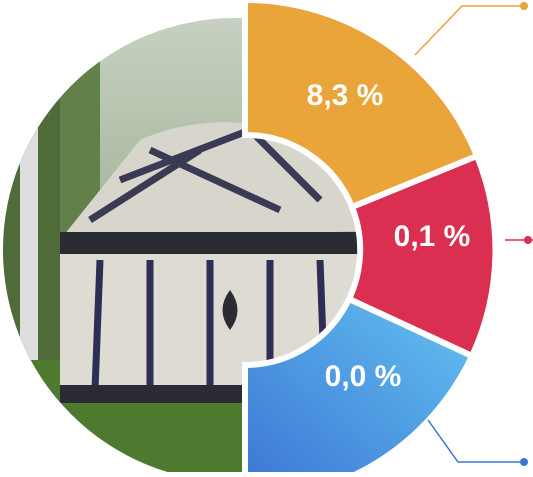 The image size is (533, 477). What do you see at coordinates (345, 95) in the screenshot?
I see `segment-label: 8,3 %` at bounding box center [345, 95].